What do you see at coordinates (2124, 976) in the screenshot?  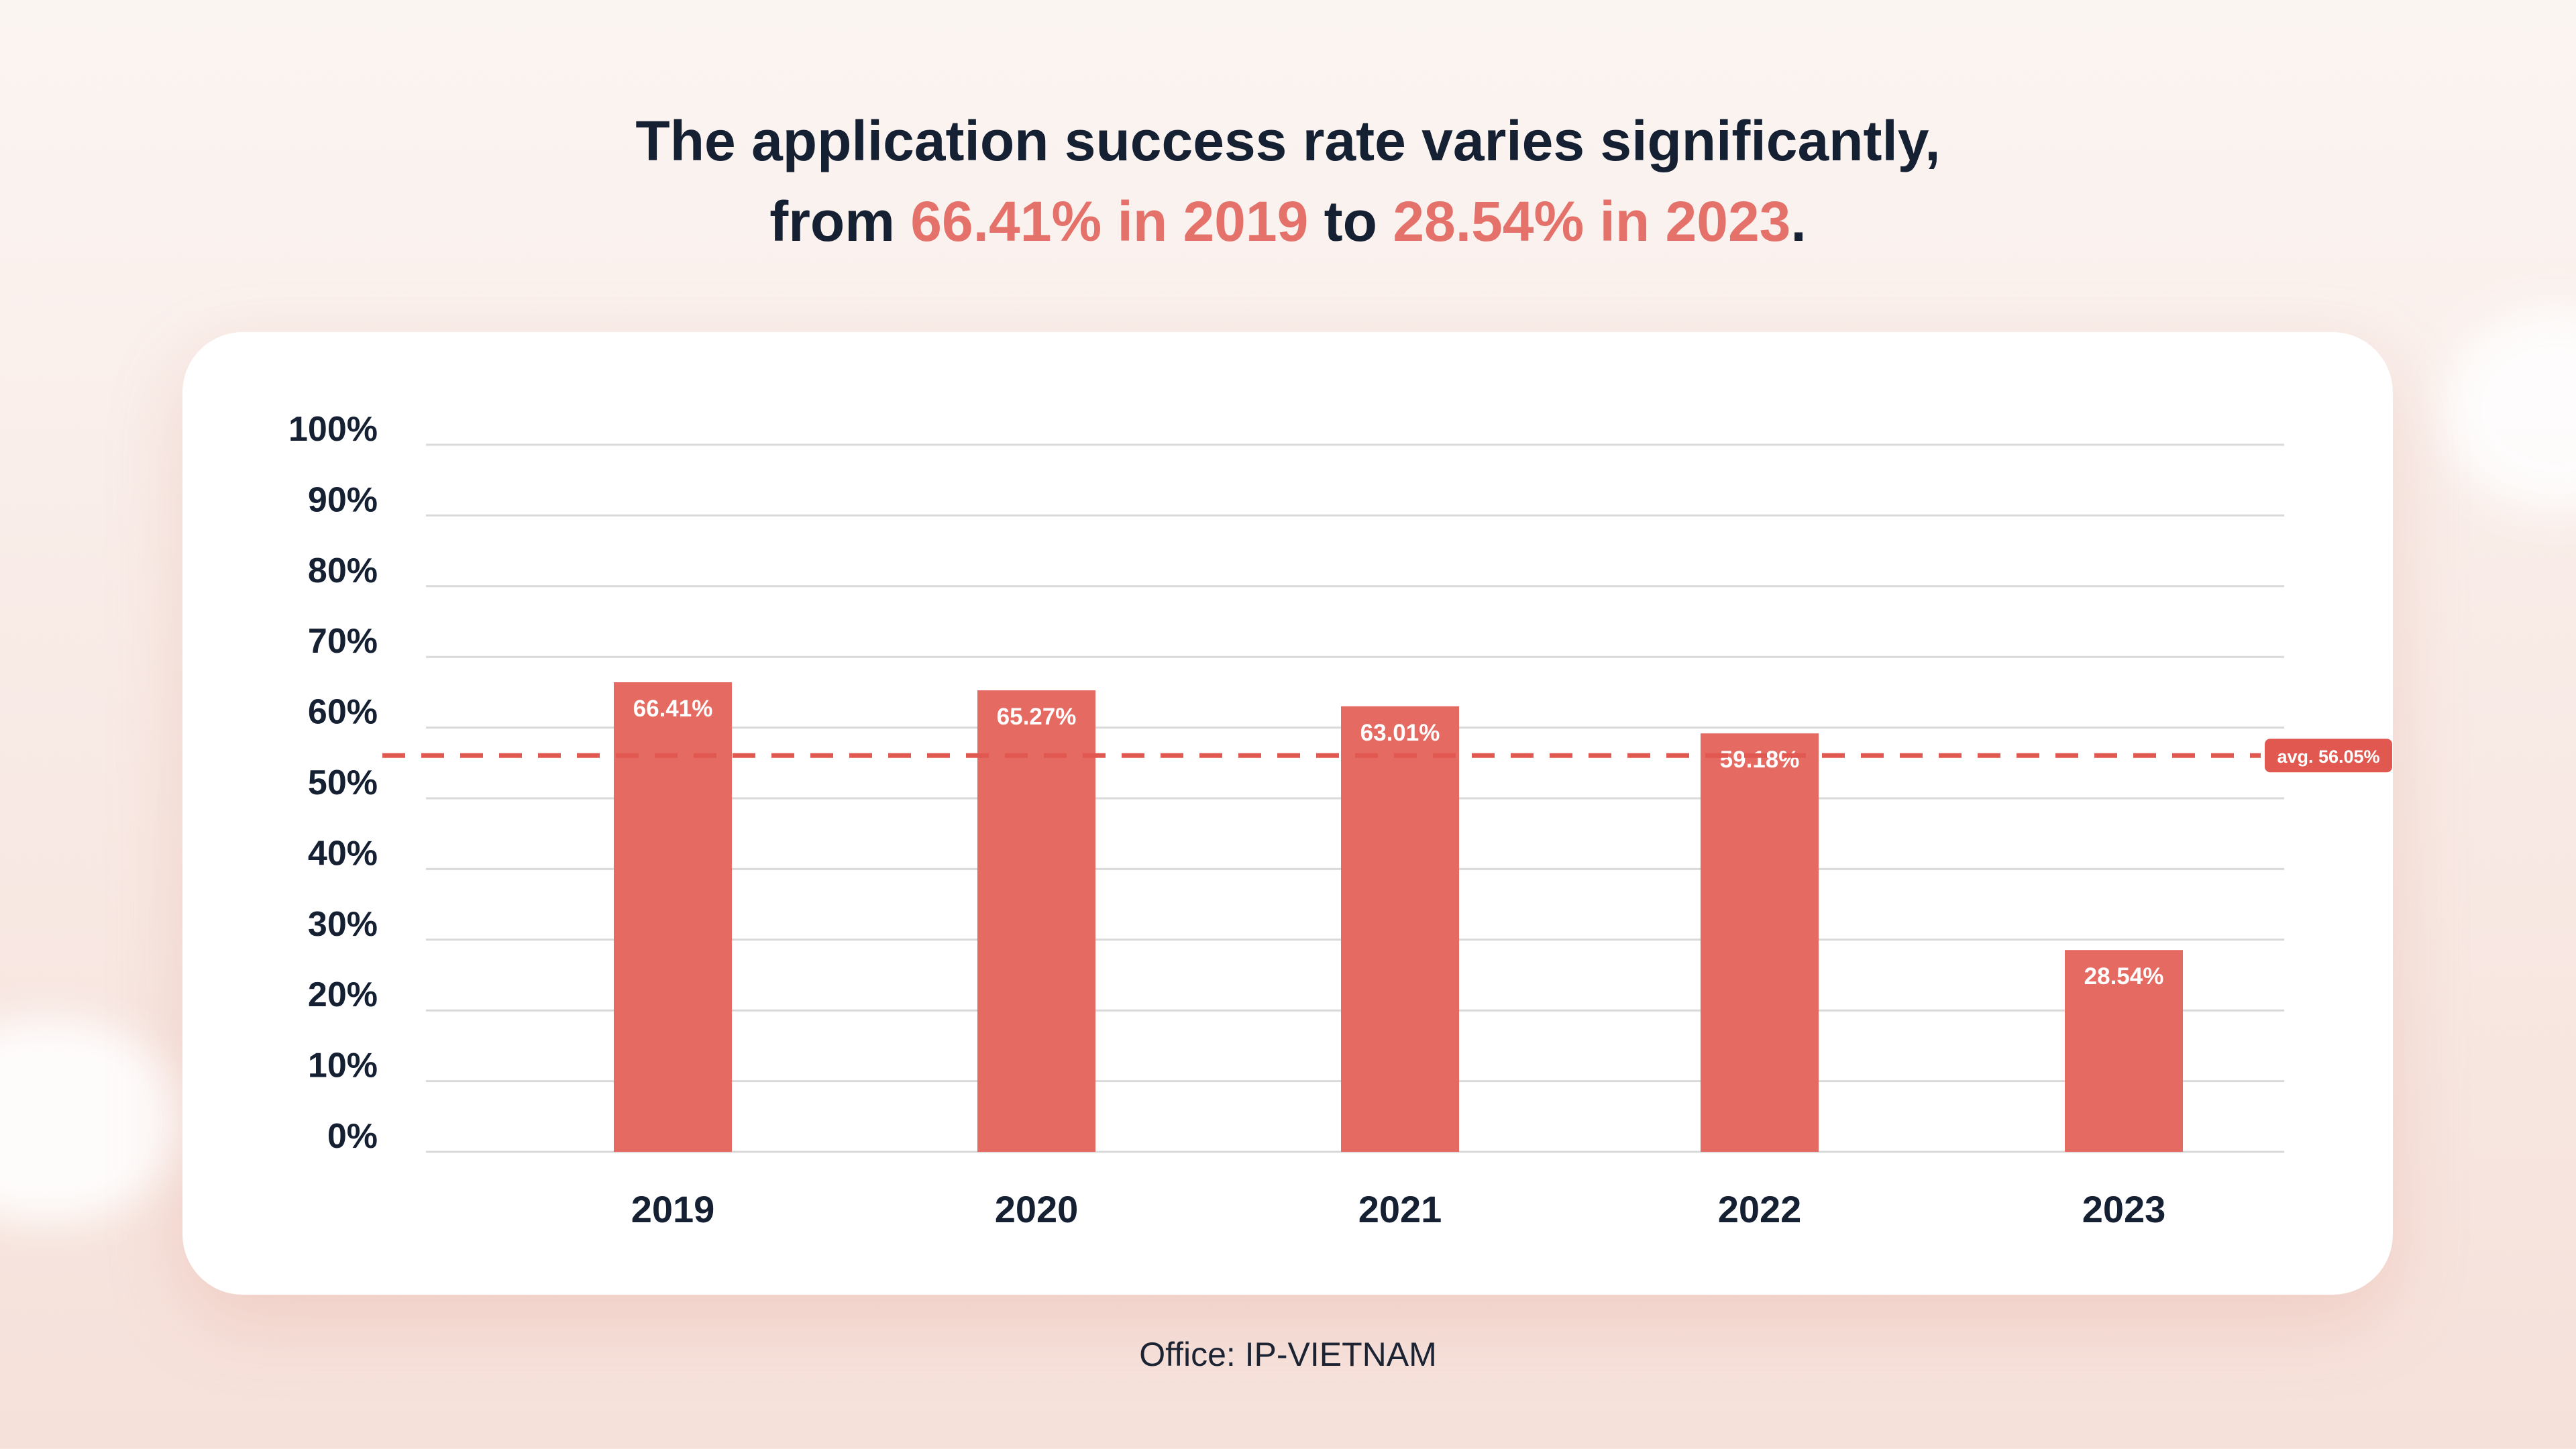 I see `data-label: 28.54%` at bounding box center [2124, 976].